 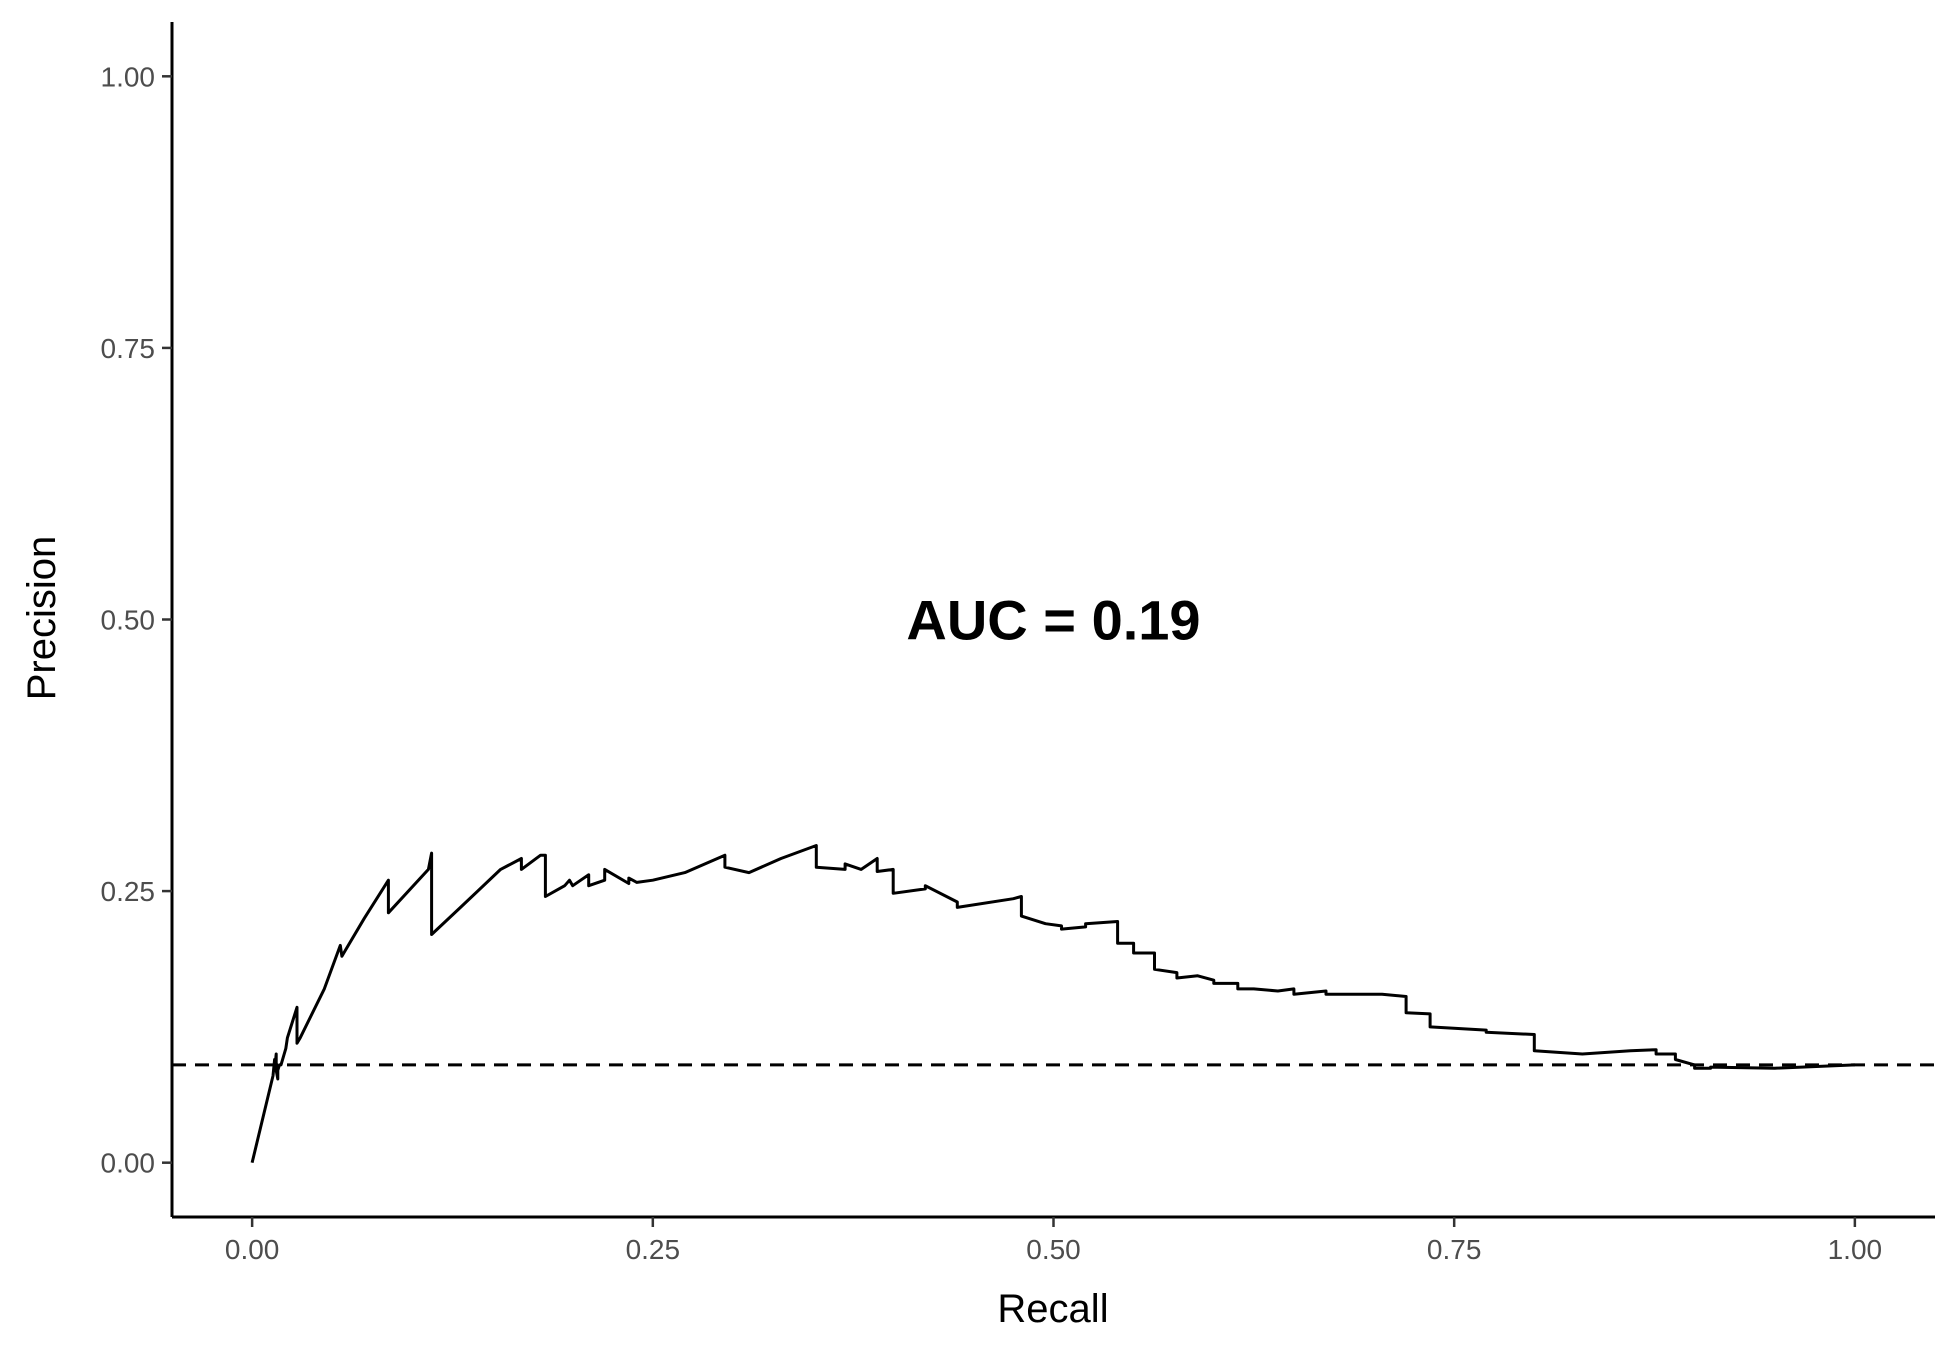 What do you see at coordinates (252, 1249) in the screenshot?
I see `x-tick-label: 0.00` at bounding box center [252, 1249].